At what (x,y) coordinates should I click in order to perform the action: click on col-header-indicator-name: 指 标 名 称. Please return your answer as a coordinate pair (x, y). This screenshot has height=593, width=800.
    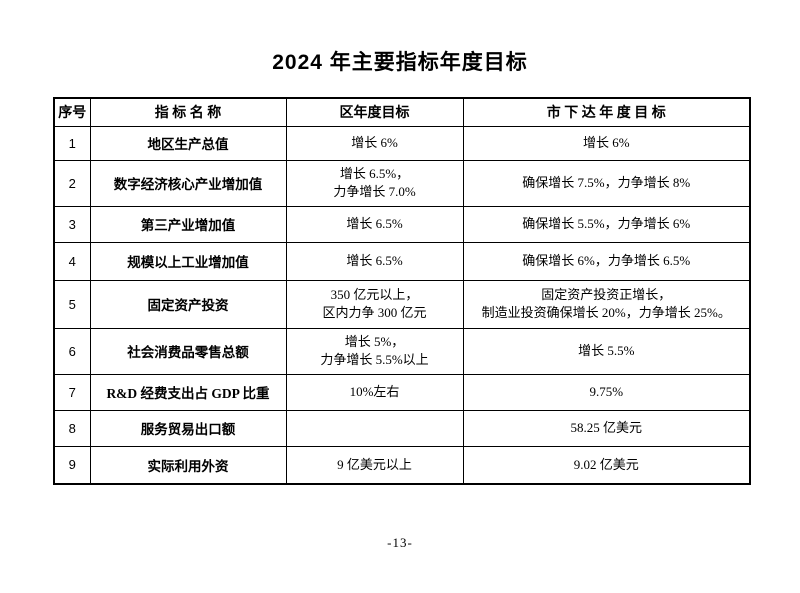
    Looking at the image, I should click on (188, 112).